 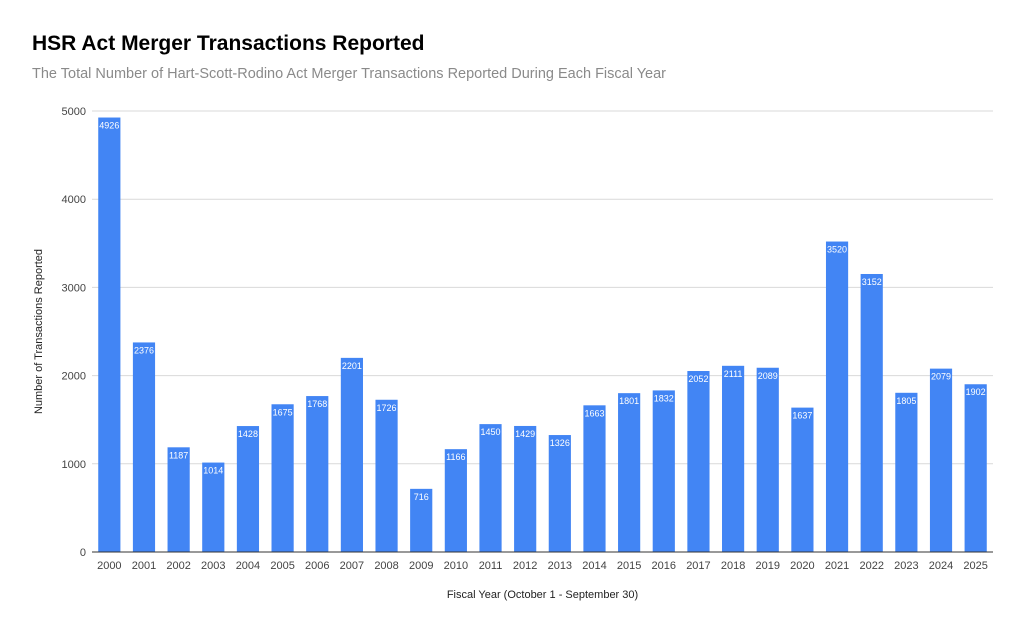 What do you see at coordinates (283, 412) in the screenshot?
I see `data-label: 1675` at bounding box center [283, 412].